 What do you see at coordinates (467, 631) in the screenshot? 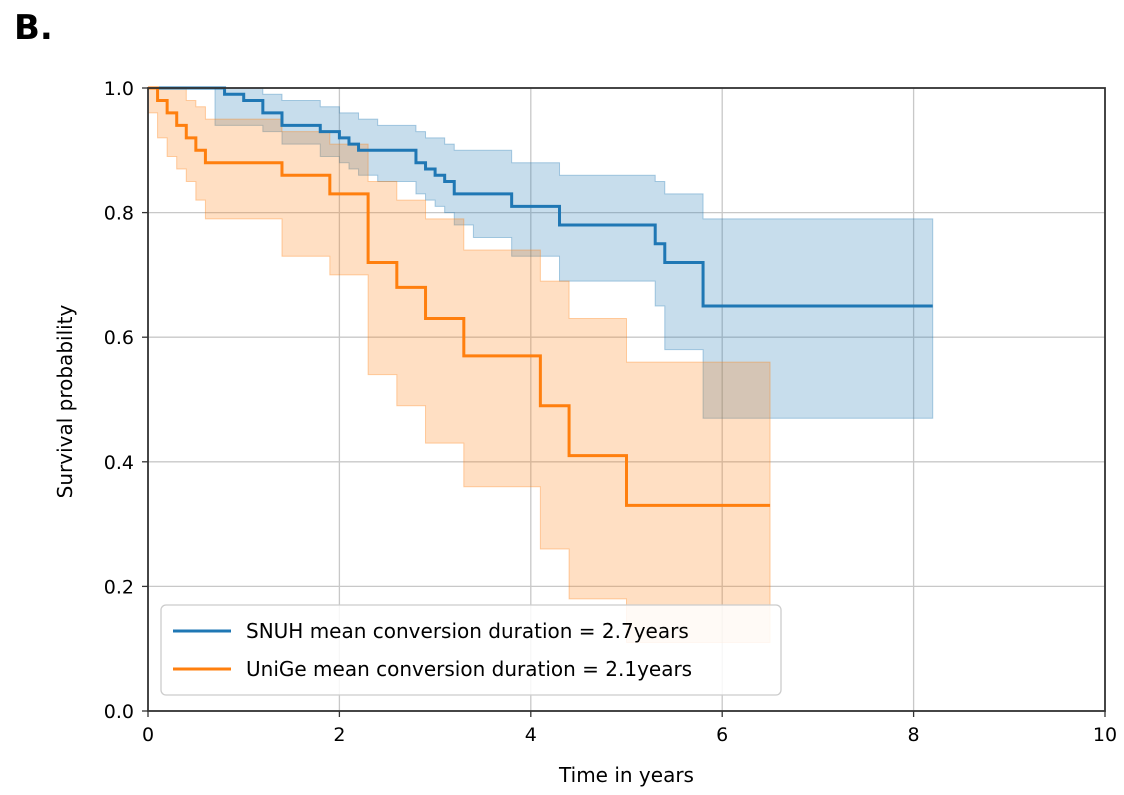
I see `legend-entry-label: SNUH mean conversion duration = 2.7years` at bounding box center [467, 631].